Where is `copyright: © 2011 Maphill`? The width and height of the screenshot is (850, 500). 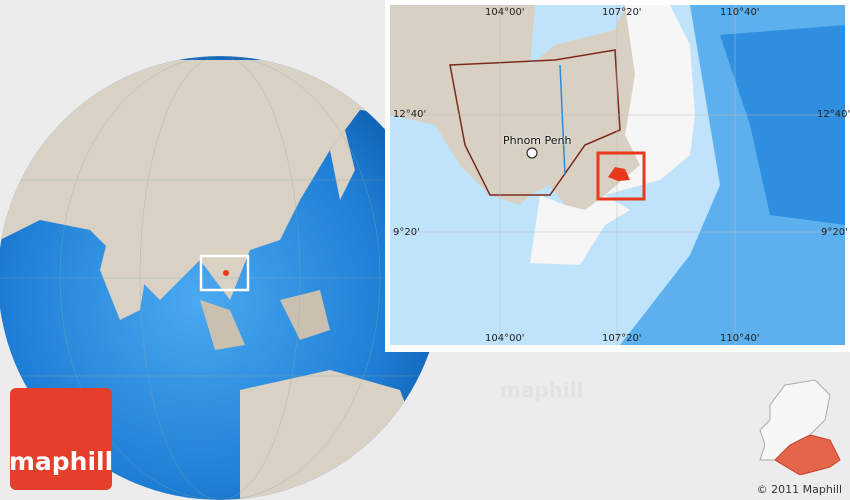
copyright: © 2011 Maphill is located at coordinates (799, 489).